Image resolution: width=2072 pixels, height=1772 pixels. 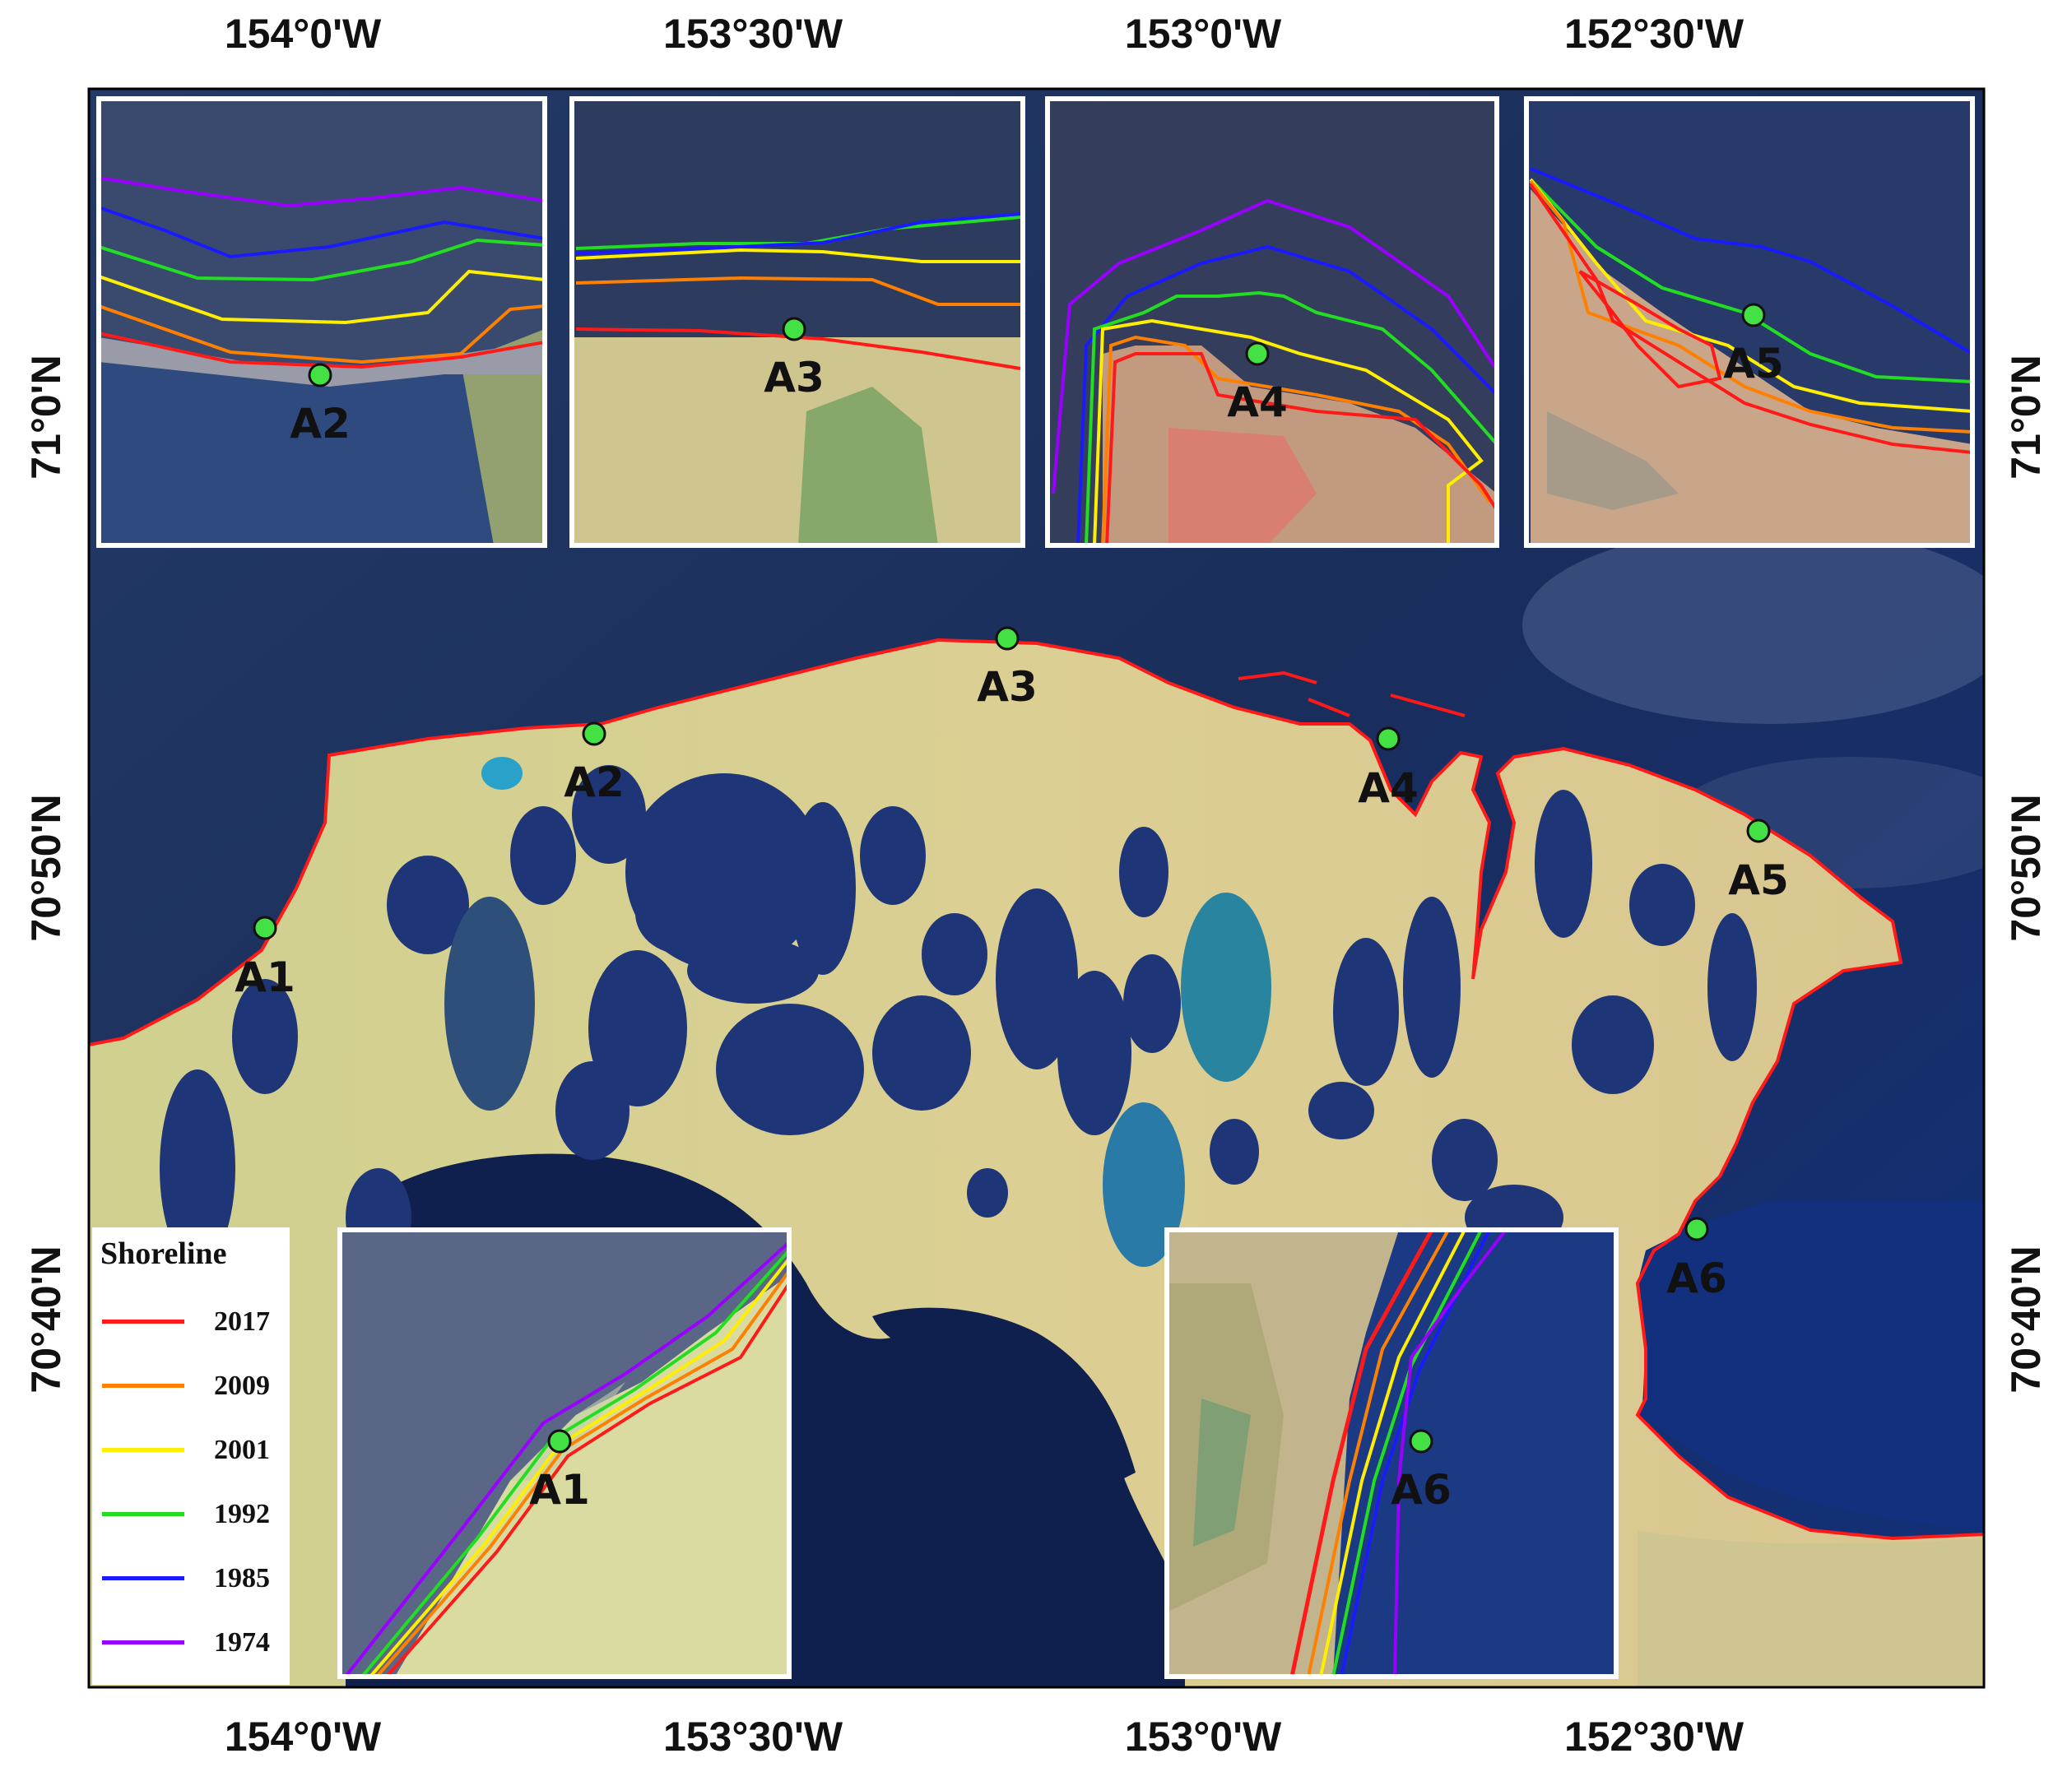 What do you see at coordinates (2026, 417) in the screenshot?
I see `lat-label-right: 71°0'N` at bounding box center [2026, 417].